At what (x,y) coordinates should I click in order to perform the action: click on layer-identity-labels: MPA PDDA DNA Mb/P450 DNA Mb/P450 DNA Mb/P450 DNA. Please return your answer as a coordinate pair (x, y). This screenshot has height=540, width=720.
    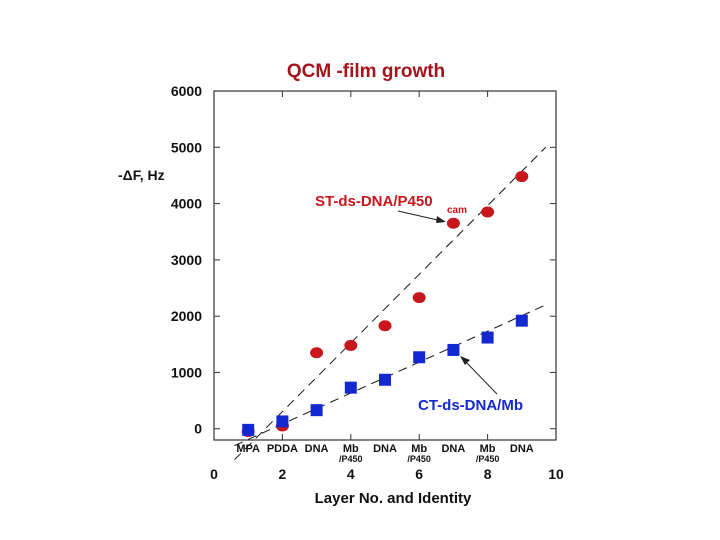
    Looking at the image, I should click on (384, 453).